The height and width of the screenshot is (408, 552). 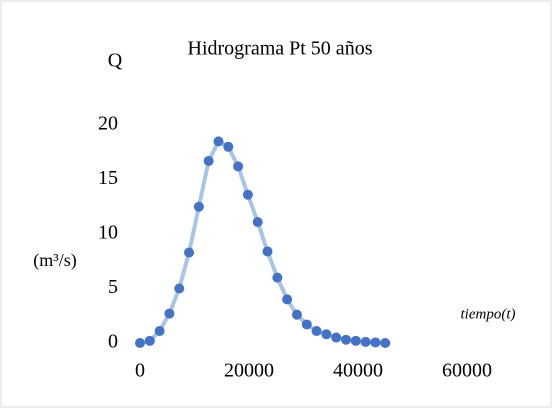 What do you see at coordinates (280, 49) in the screenshot?
I see `chart-title: Hidrograma Pt 50 años` at bounding box center [280, 49].